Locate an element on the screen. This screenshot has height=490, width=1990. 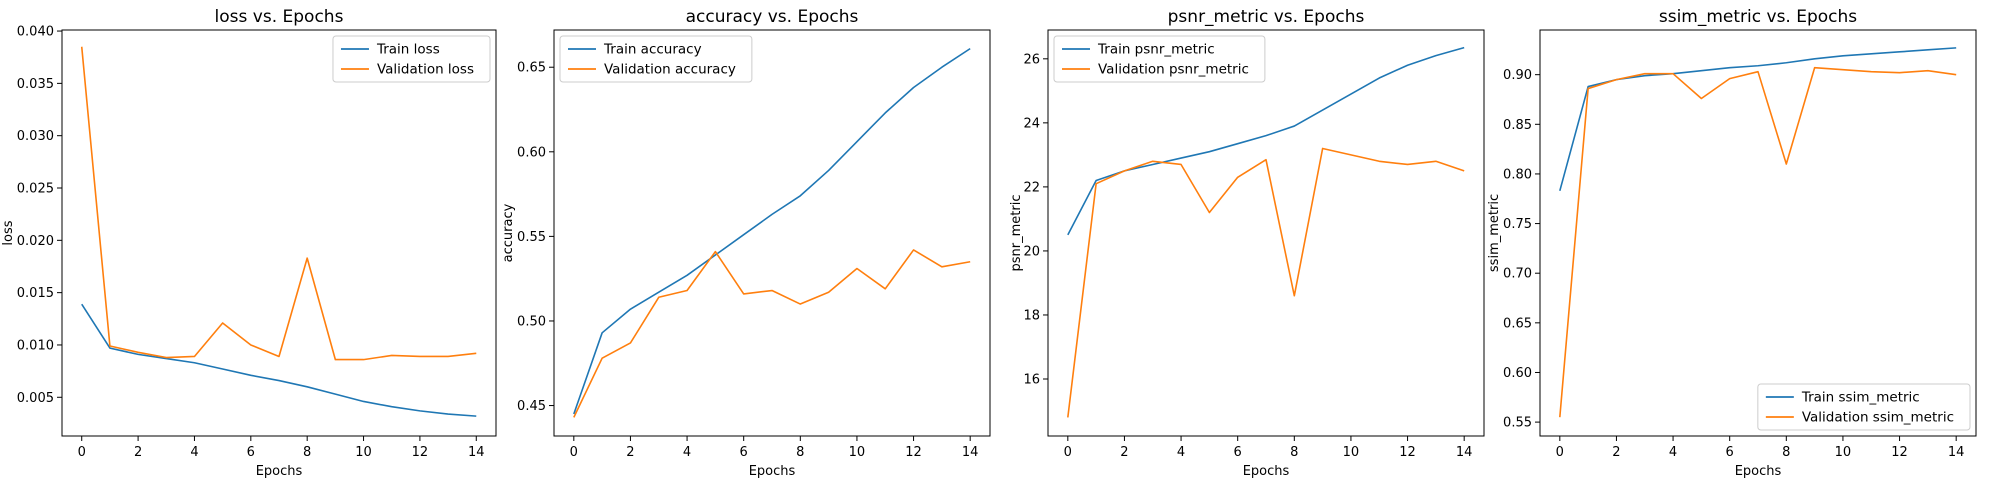
y-tick-label: 24 is located at coordinates (1031, 123).